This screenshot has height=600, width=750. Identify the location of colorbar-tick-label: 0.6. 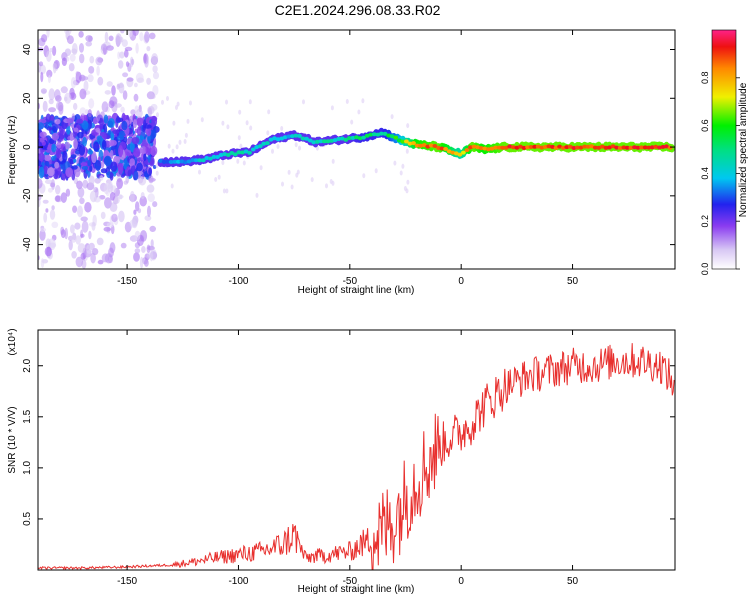
(705, 125).